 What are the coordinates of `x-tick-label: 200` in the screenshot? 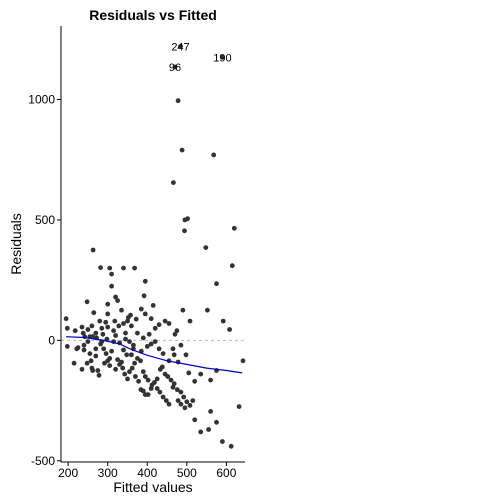 It's located at (68, 473).